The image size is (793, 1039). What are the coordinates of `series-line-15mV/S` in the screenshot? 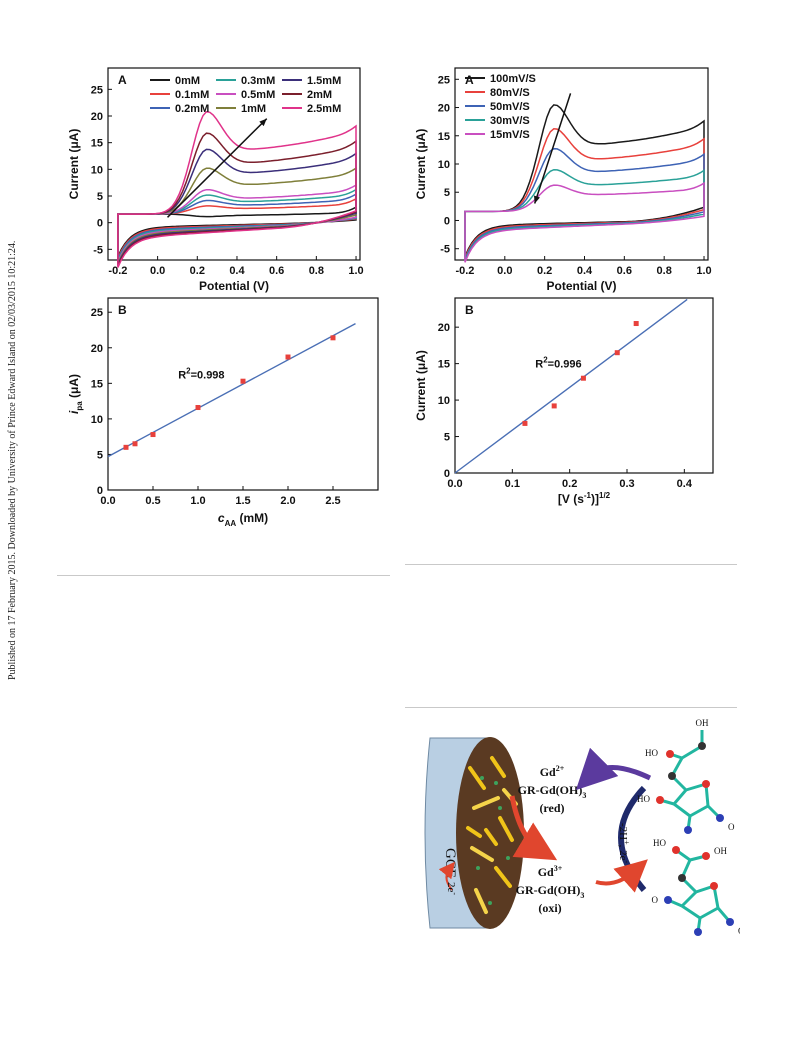 It's located at (584, 222).